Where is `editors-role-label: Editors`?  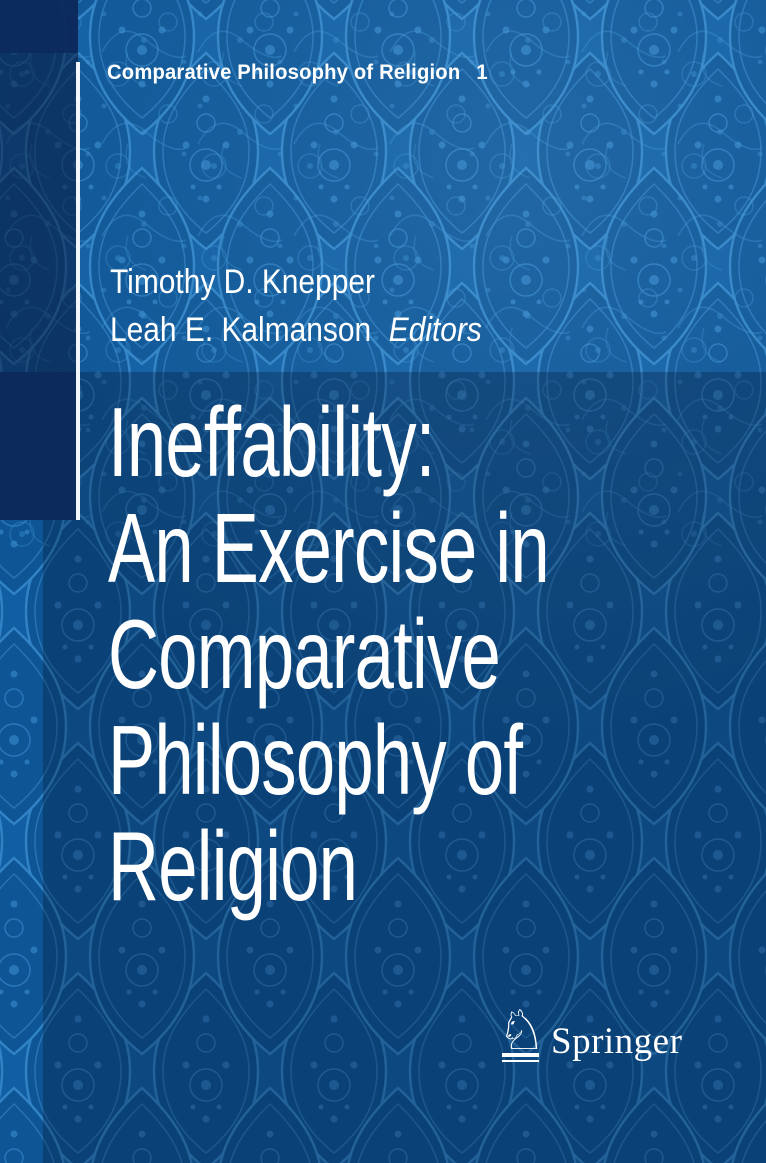 editors-role-label: Editors is located at coordinates (435, 330).